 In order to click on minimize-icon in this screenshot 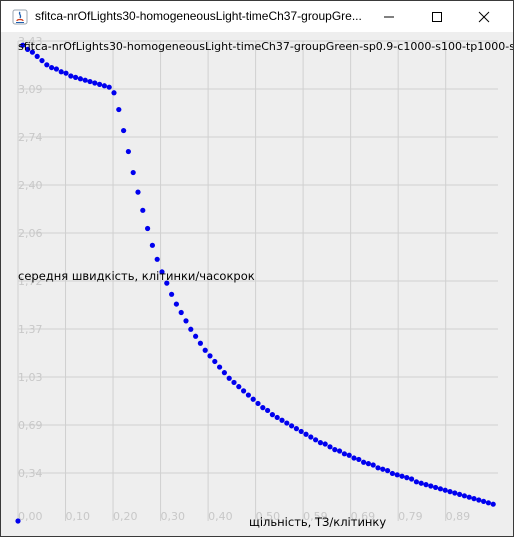, I will do `click(389, 17)`.